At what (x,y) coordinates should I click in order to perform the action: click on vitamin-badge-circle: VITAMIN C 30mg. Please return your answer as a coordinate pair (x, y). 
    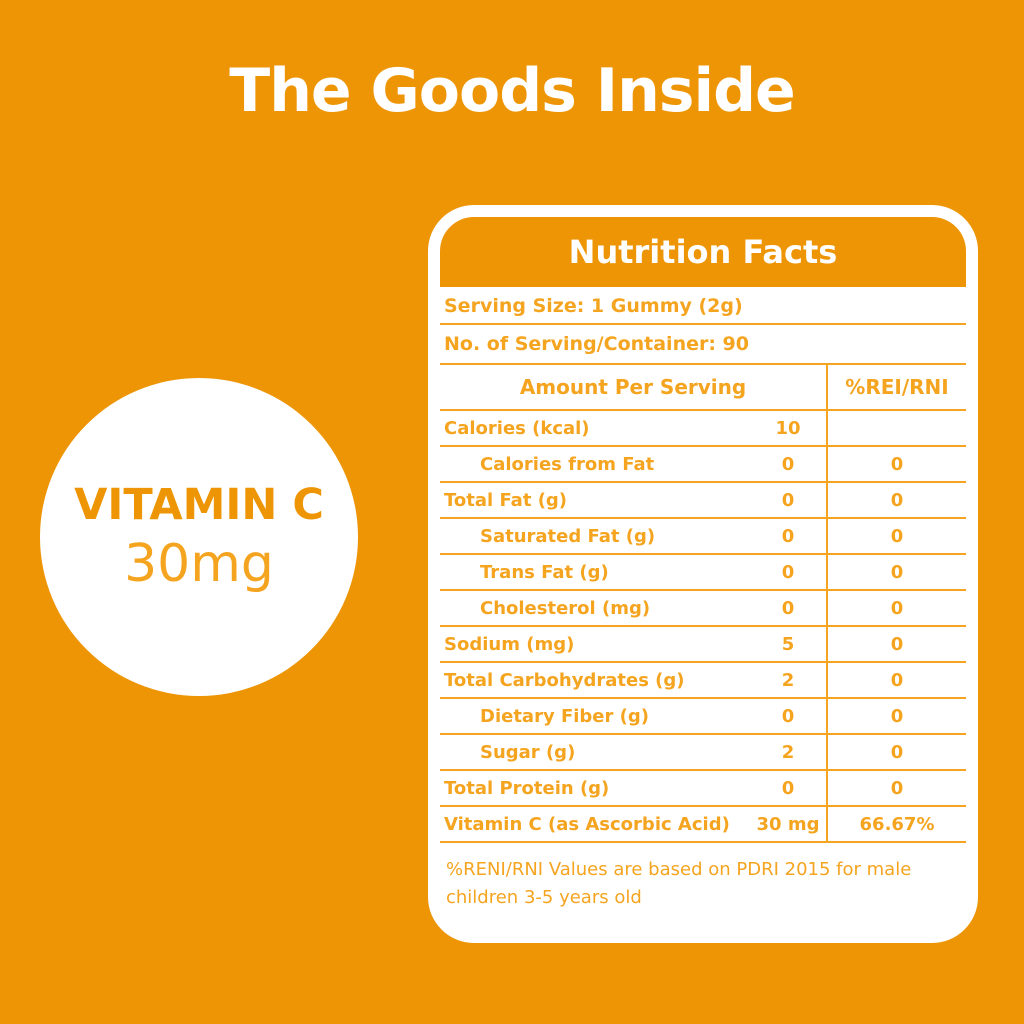
    Looking at the image, I should click on (199, 537).